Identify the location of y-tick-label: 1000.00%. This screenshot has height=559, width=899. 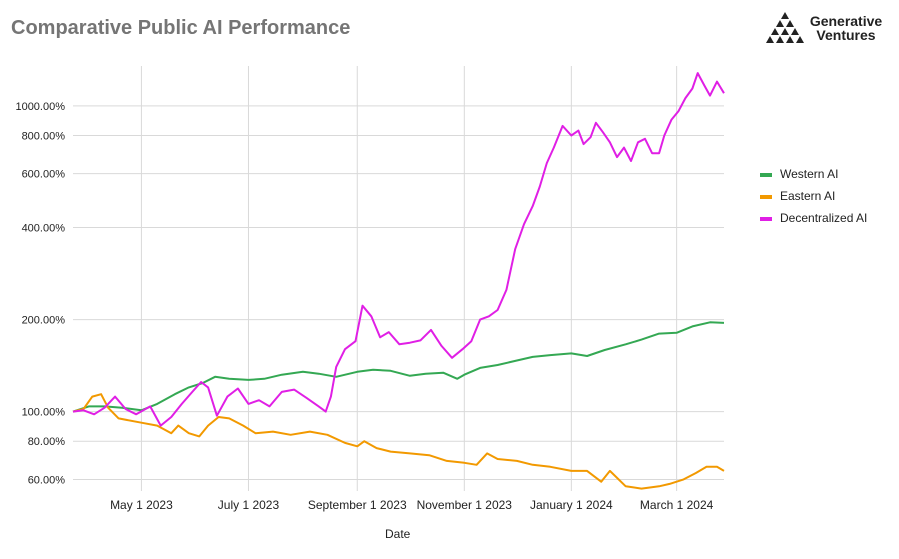
(40, 107).